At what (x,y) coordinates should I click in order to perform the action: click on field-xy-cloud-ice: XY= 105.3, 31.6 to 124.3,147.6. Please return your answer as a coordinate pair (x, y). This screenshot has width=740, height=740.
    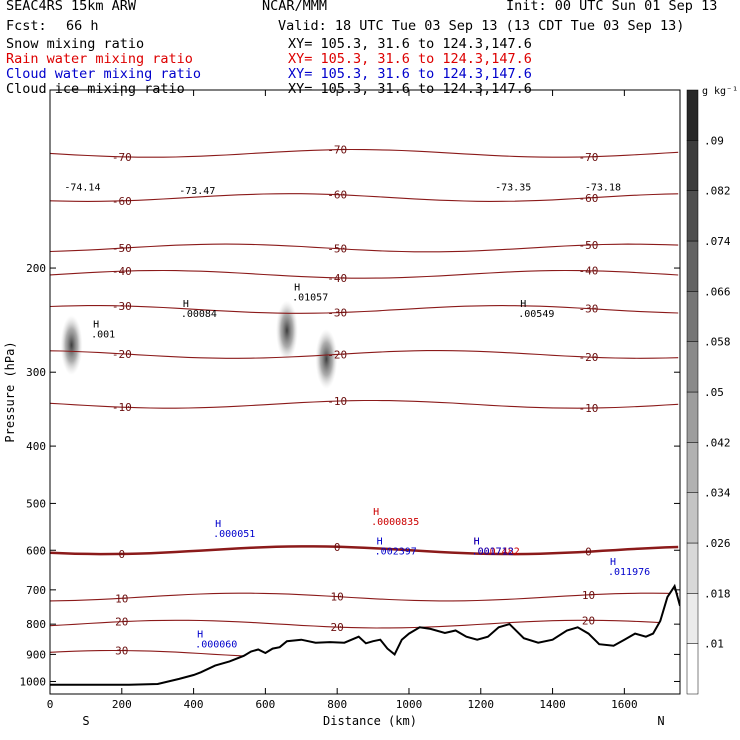
    Looking at the image, I should click on (410, 89).